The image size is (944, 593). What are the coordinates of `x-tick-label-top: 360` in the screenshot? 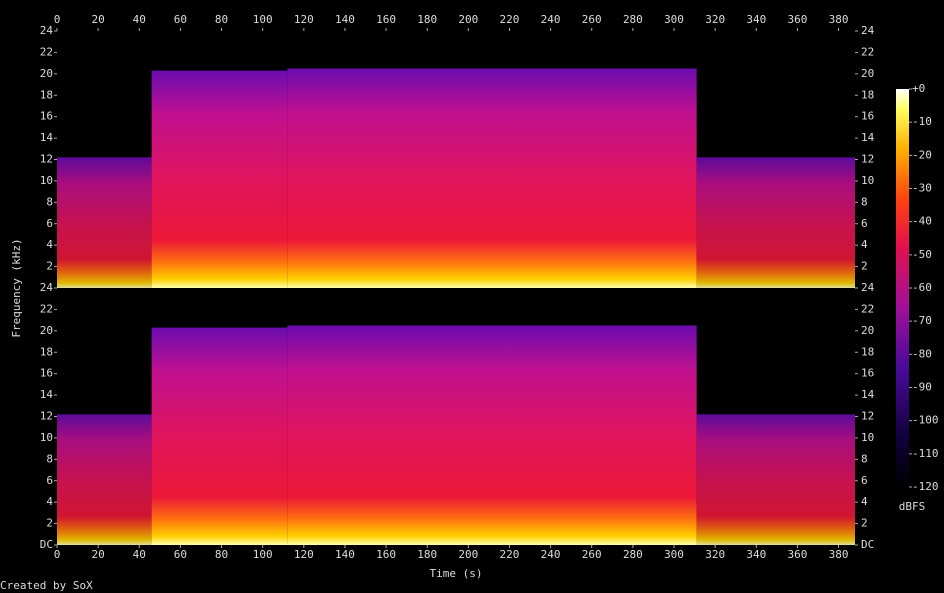 It's located at (797, 19).